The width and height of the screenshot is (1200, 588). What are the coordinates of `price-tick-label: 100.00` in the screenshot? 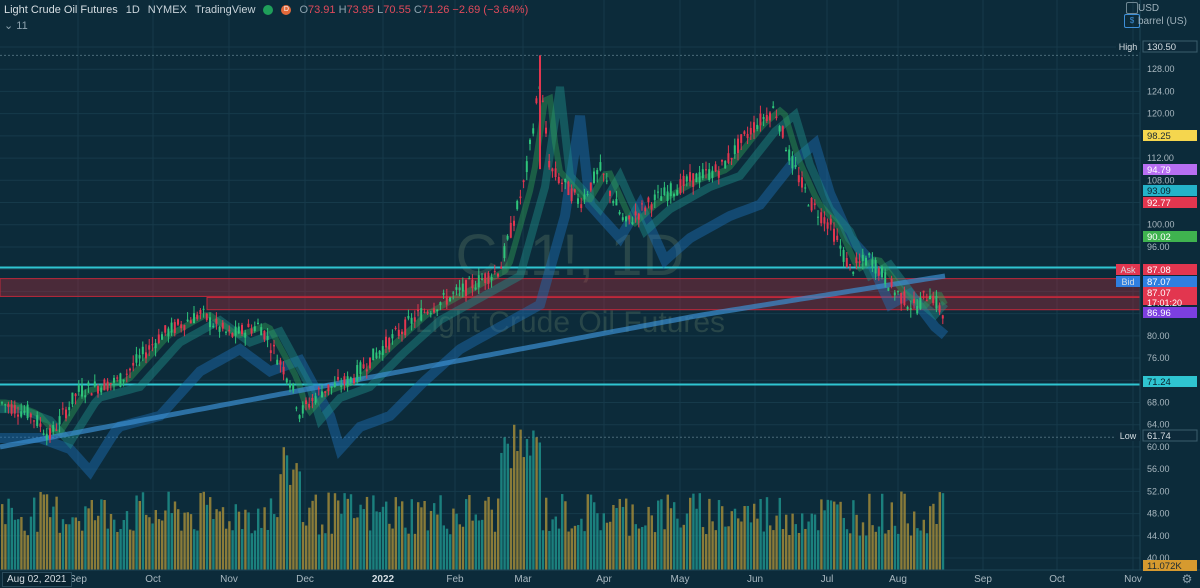 It's located at (1161, 225).